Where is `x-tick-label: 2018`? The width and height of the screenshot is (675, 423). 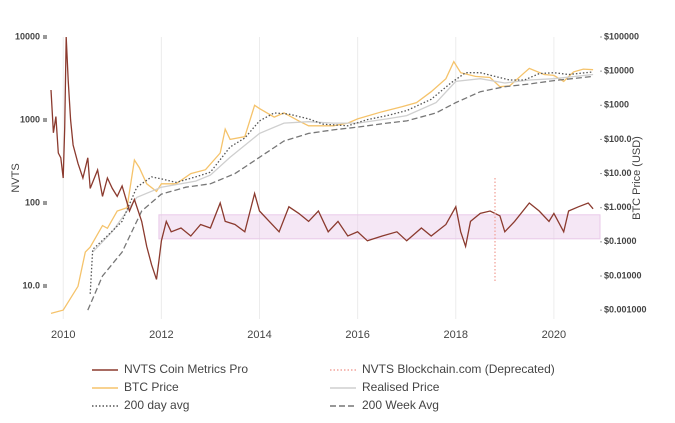
x-tick-label: 2018 is located at coordinates (456, 335).